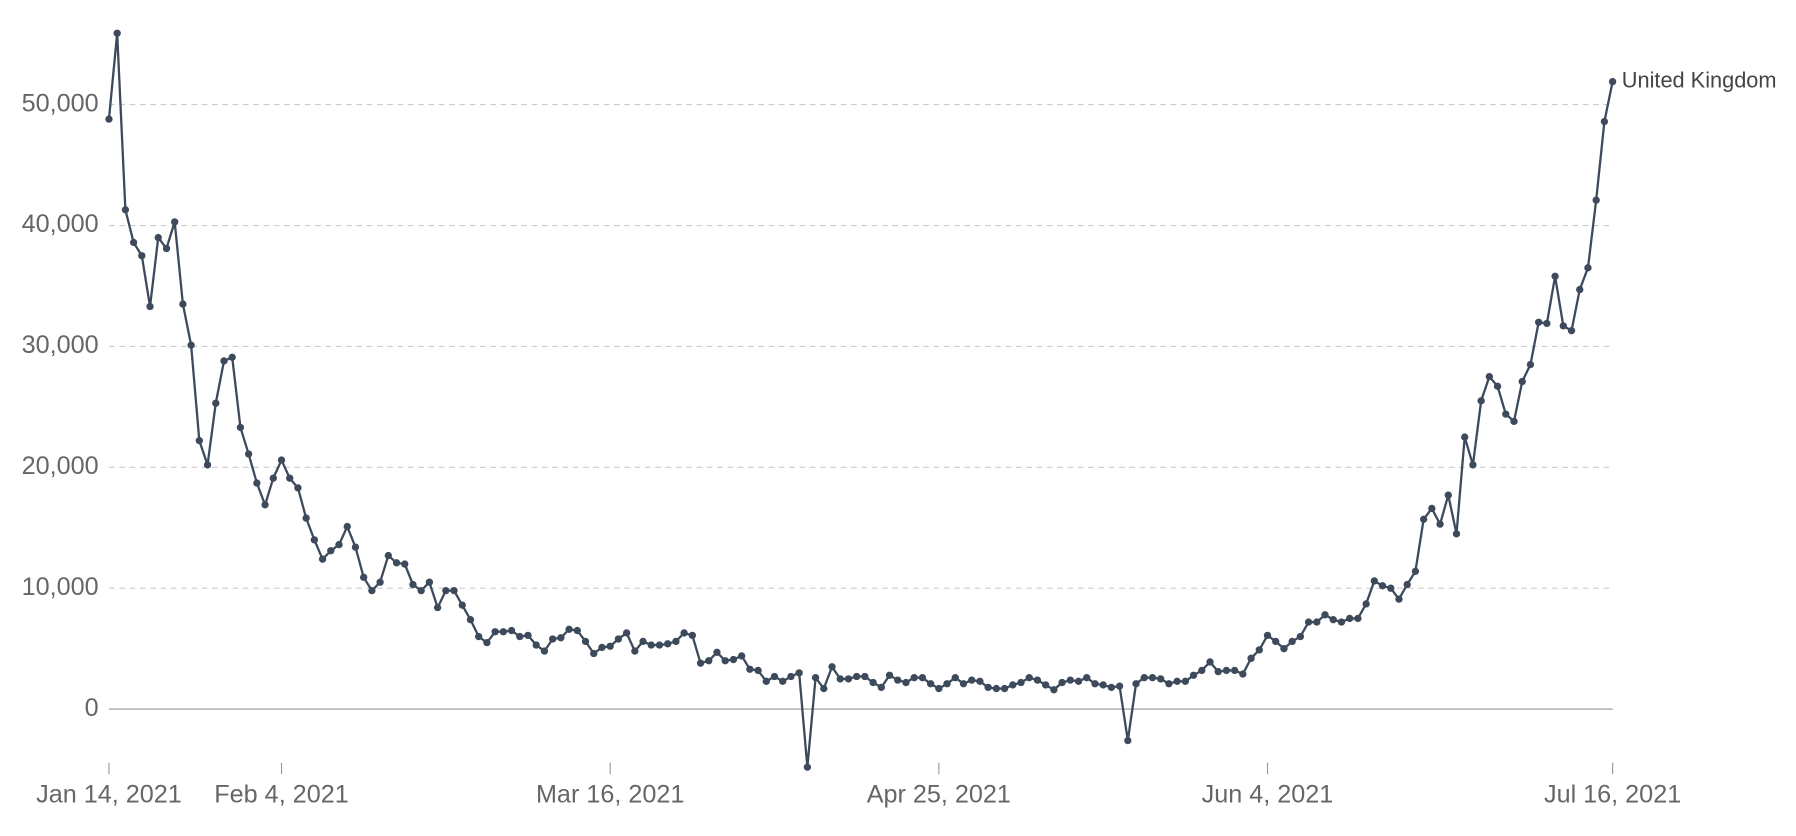 This screenshot has width=1796, height=836. What do you see at coordinates (939, 795) in the screenshot?
I see `x-tick-label: Apr 25, 2021` at bounding box center [939, 795].